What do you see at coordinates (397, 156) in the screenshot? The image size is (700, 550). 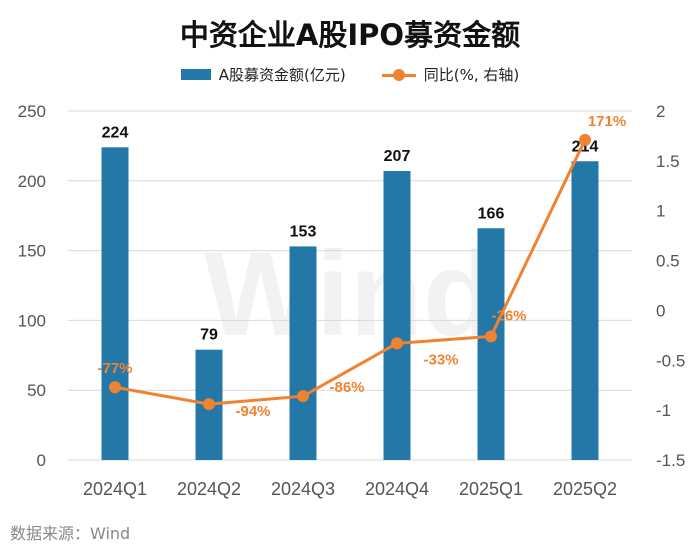 I see `bar-value-label: 207` at bounding box center [397, 156].